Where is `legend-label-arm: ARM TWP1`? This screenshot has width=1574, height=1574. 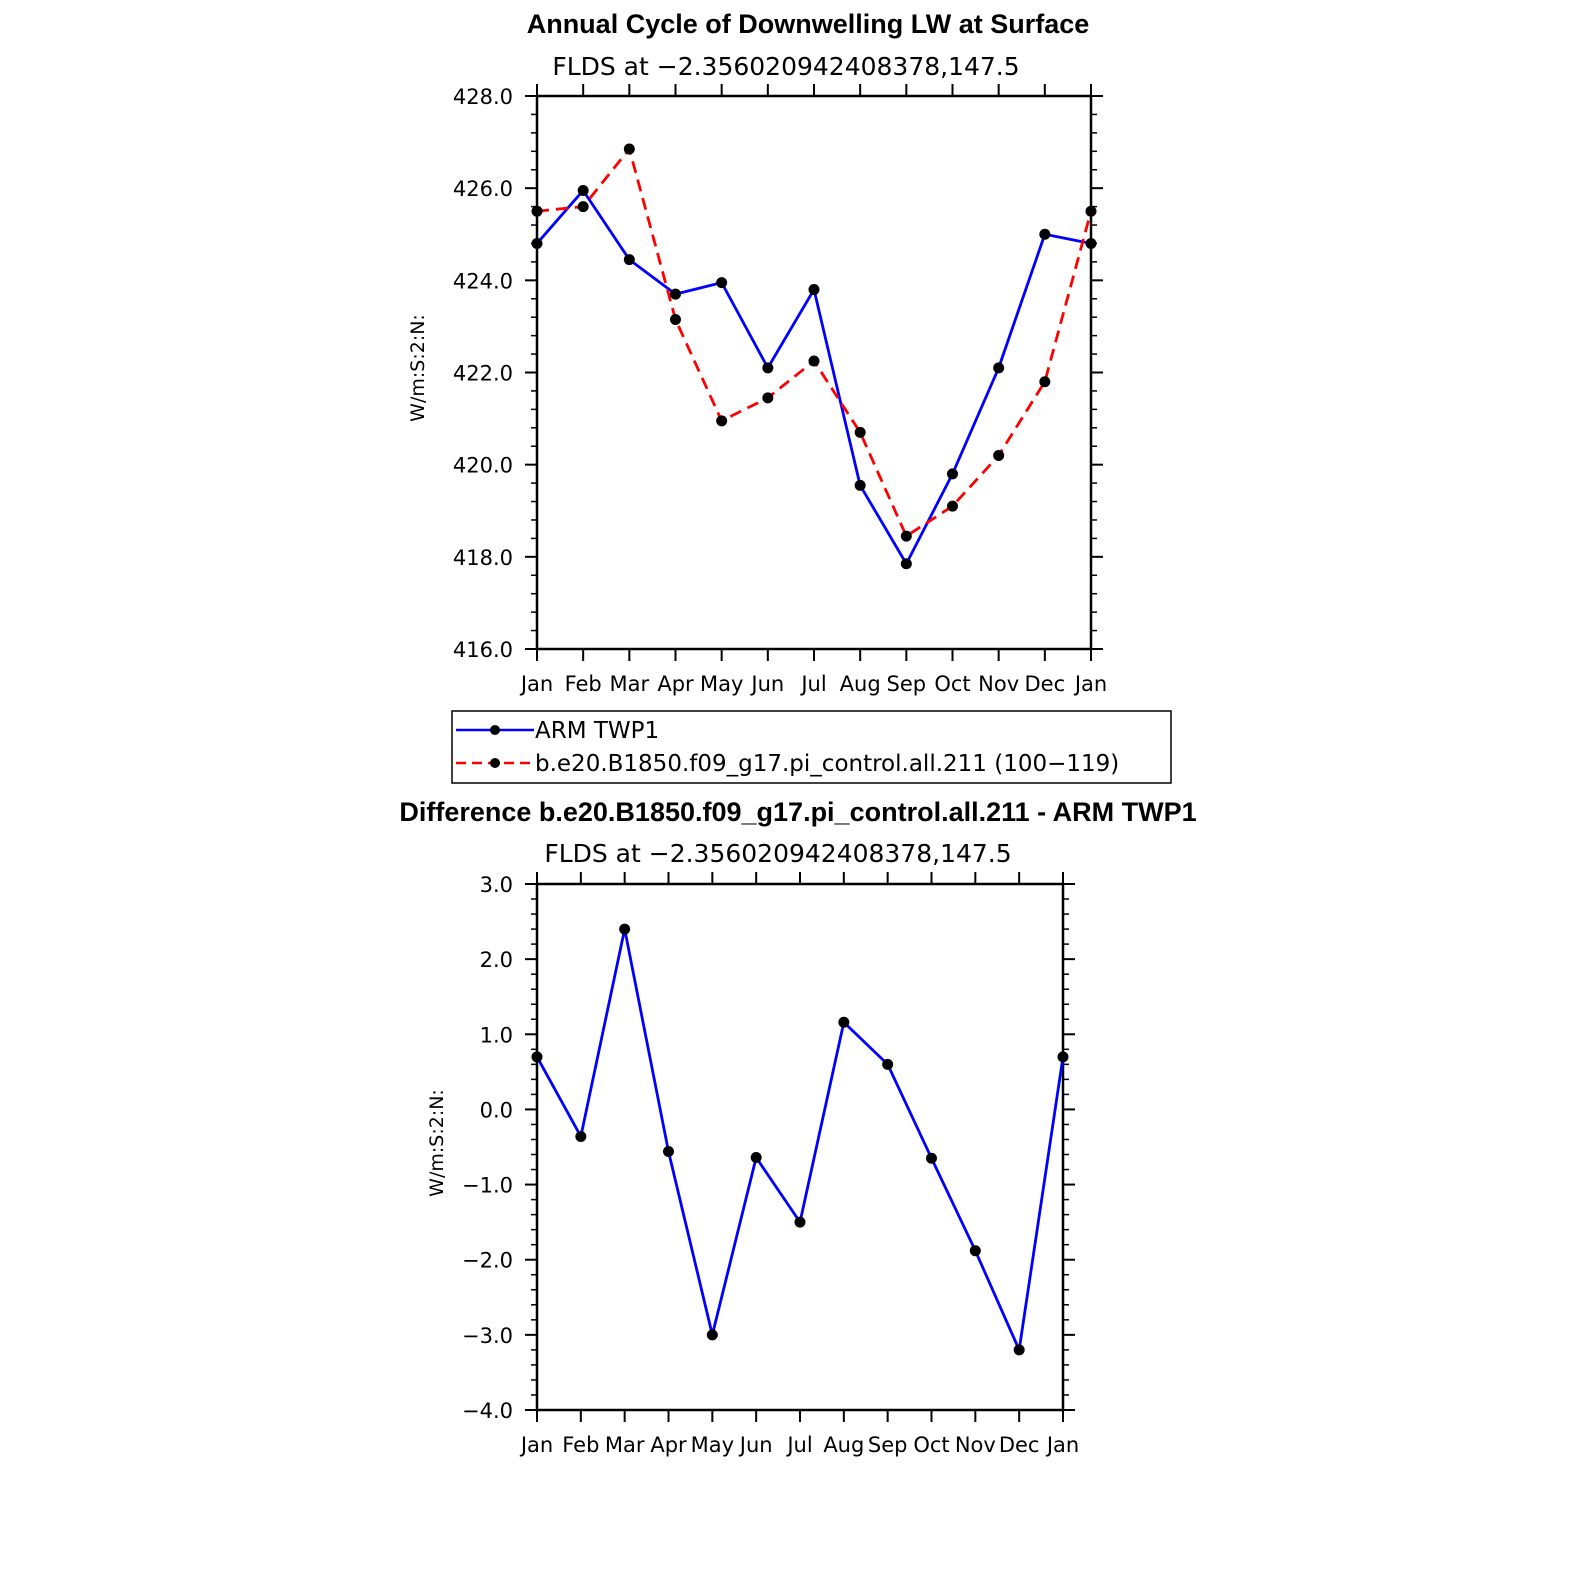 legend-label-arm: ARM TWP1 is located at coordinates (597, 731).